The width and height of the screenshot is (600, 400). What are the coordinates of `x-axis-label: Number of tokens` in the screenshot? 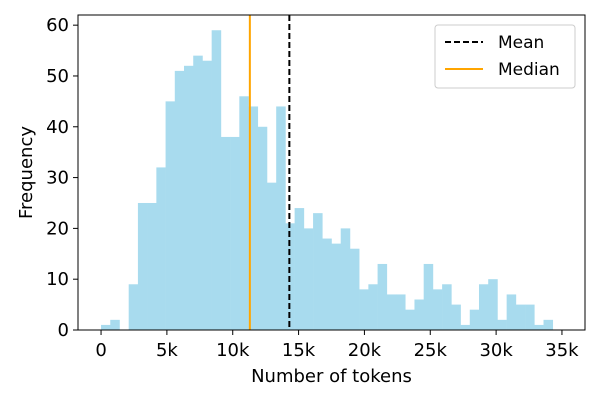 It's located at (331, 376).